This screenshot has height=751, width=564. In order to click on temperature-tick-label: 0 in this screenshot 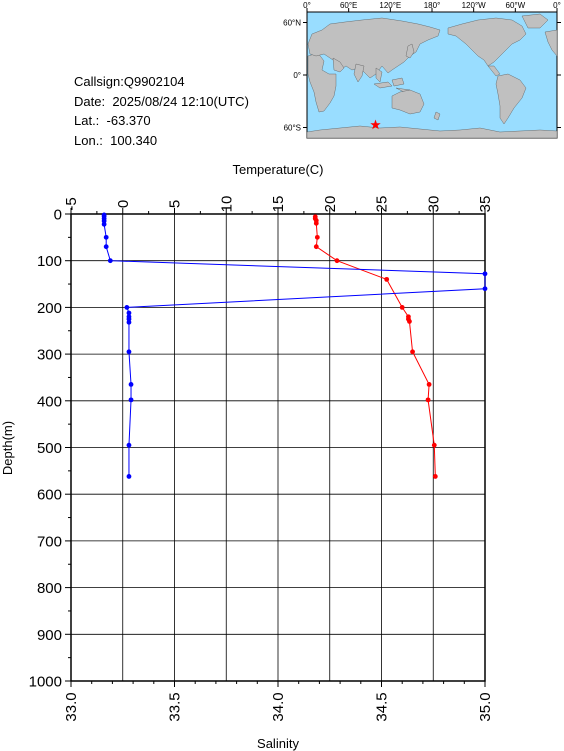, I will do `click(123, 204)`.